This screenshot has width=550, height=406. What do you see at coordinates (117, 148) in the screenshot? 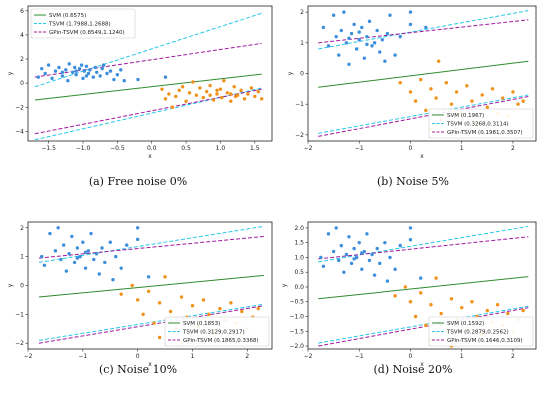
I see `x-tick-label: −0.5` at bounding box center [117, 148].